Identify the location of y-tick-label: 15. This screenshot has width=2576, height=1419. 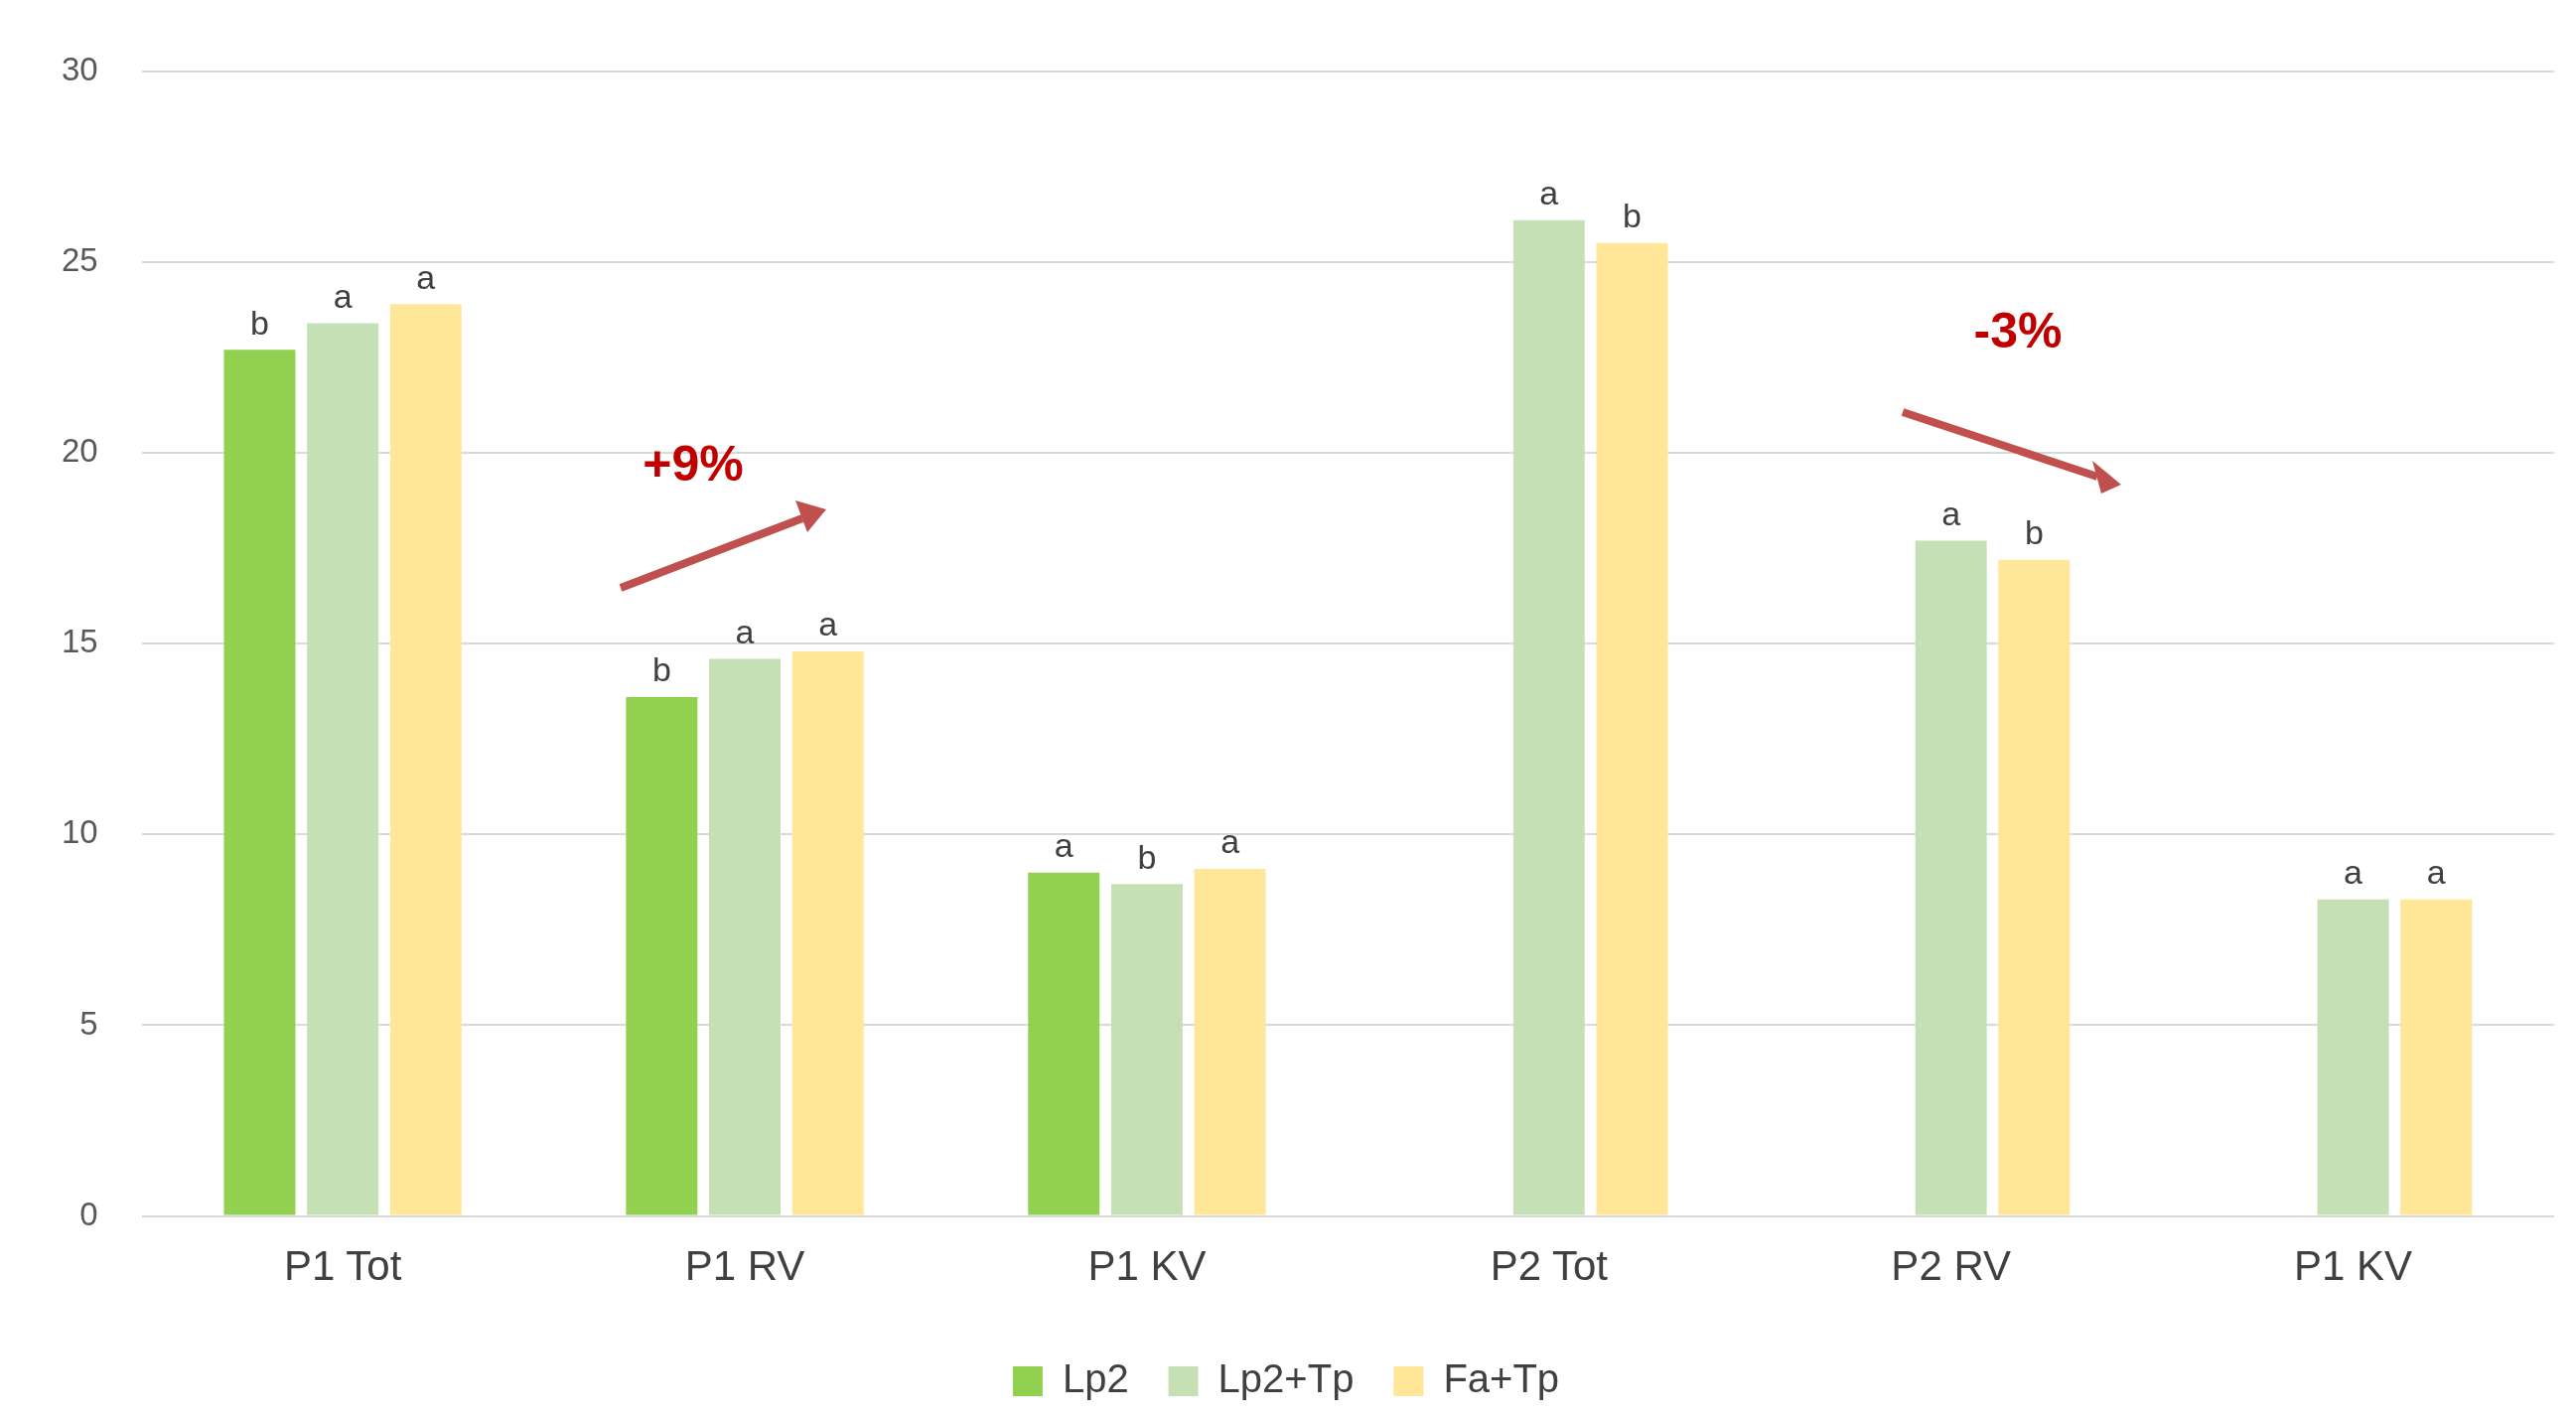
(79, 641).